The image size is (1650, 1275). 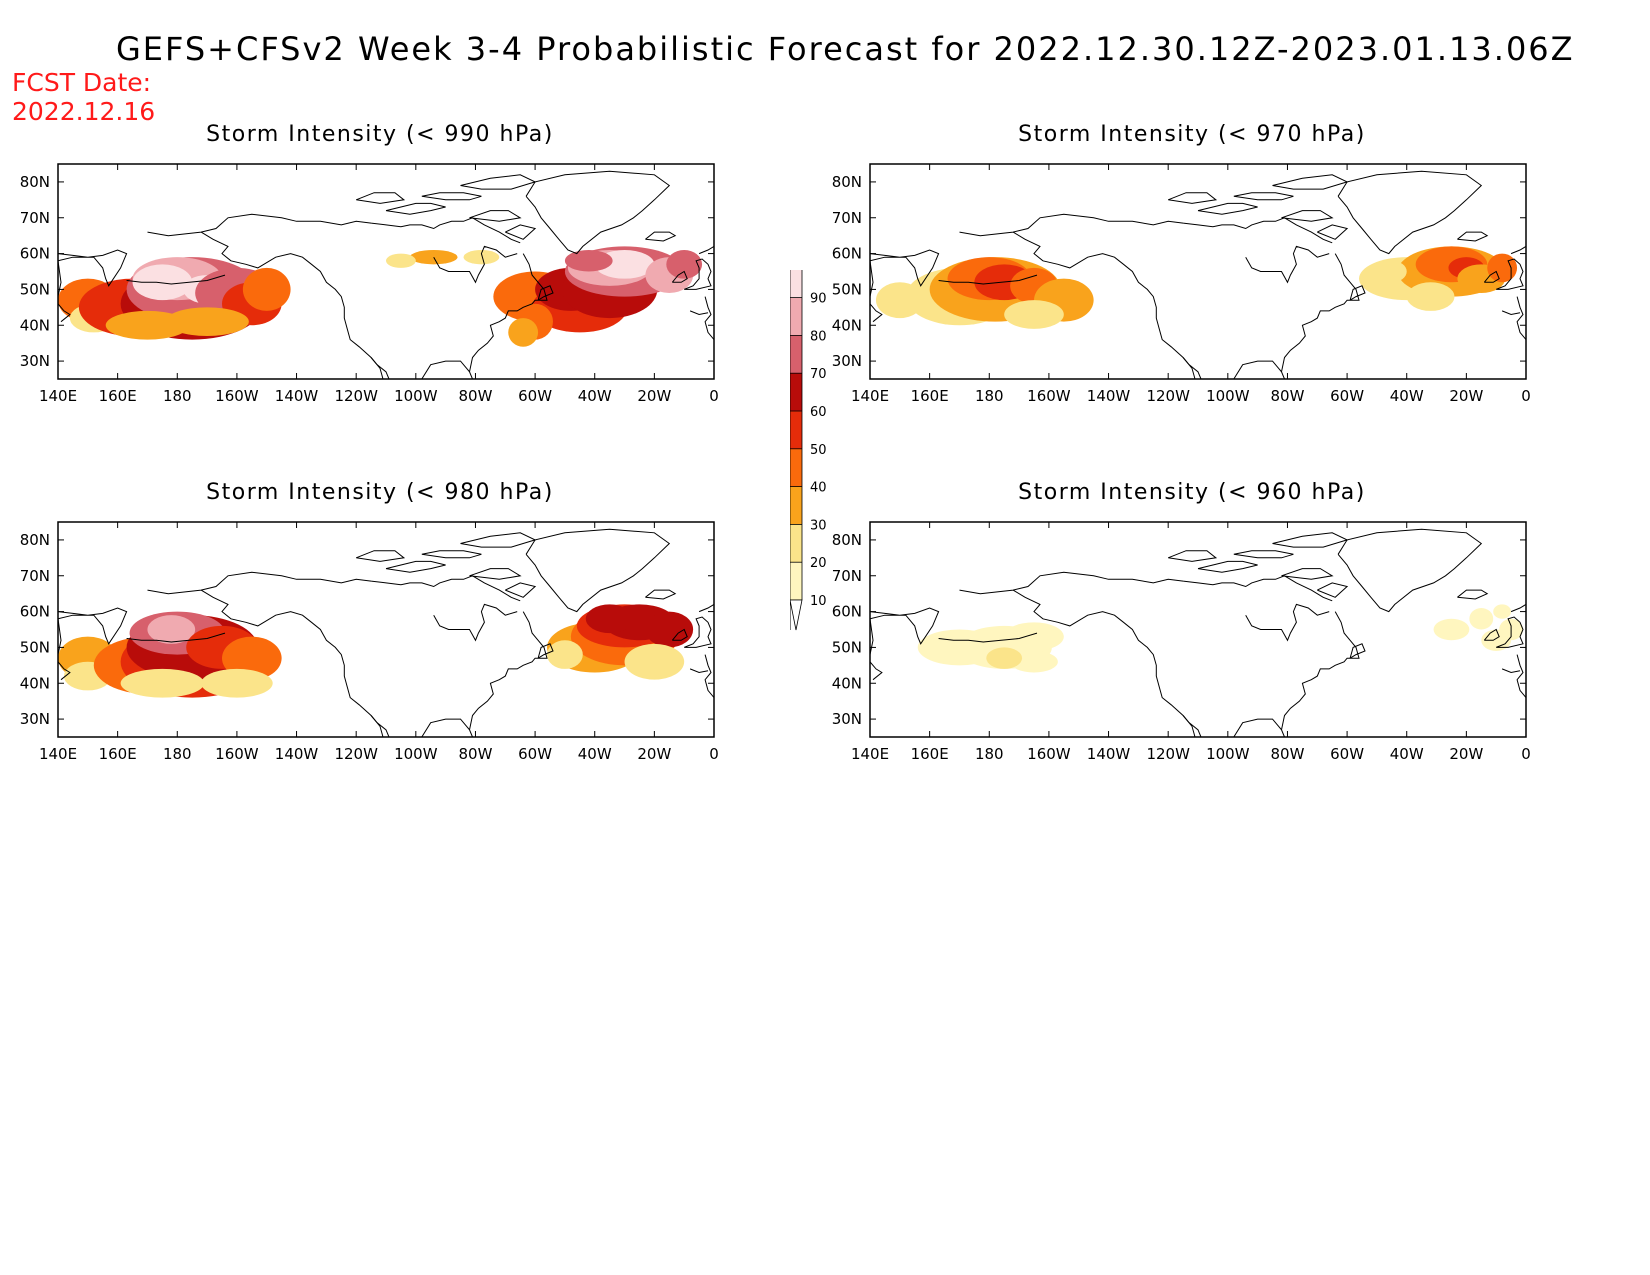 What do you see at coordinates (35, 540) in the screenshot?
I see `lat-tick-label: 80N` at bounding box center [35, 540].